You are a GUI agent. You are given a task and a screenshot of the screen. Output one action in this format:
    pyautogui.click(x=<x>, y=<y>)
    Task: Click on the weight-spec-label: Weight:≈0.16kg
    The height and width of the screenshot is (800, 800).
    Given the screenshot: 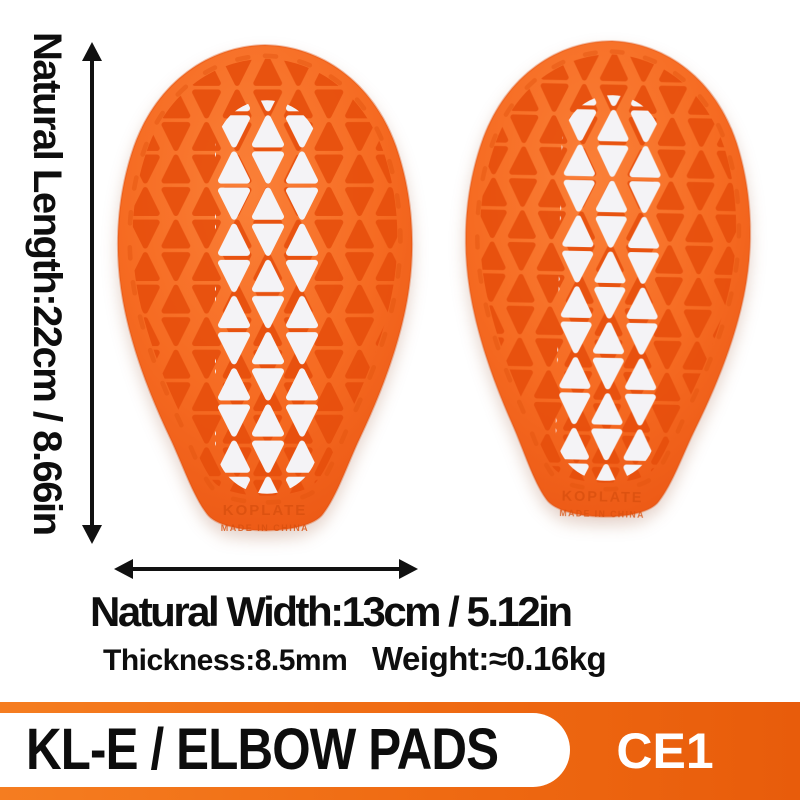 What is the action you would take?
    pyautogui.click(x=489, y=658)
    